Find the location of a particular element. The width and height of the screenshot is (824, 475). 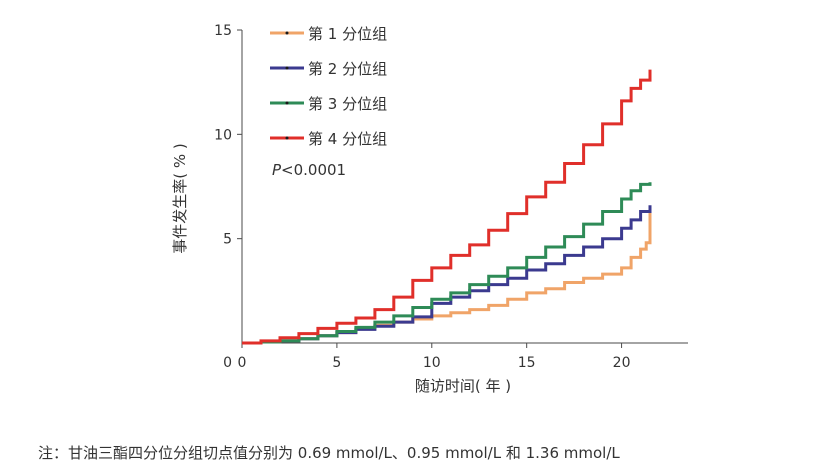

y-tick-label: 15 is located at coordinates (223, 31).